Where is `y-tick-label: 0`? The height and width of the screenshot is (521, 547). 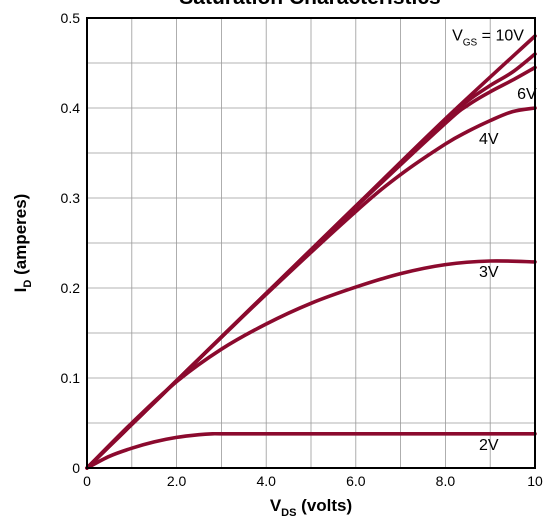
y-tick-label: 0 is located at coordinates (76, 468).